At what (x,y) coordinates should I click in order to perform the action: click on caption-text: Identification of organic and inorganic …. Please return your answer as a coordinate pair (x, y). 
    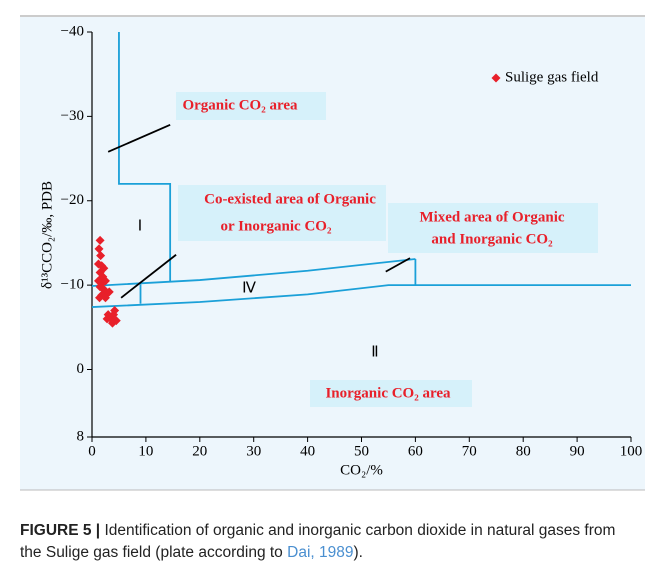
    Looking at the image, I should click on (318, 541).